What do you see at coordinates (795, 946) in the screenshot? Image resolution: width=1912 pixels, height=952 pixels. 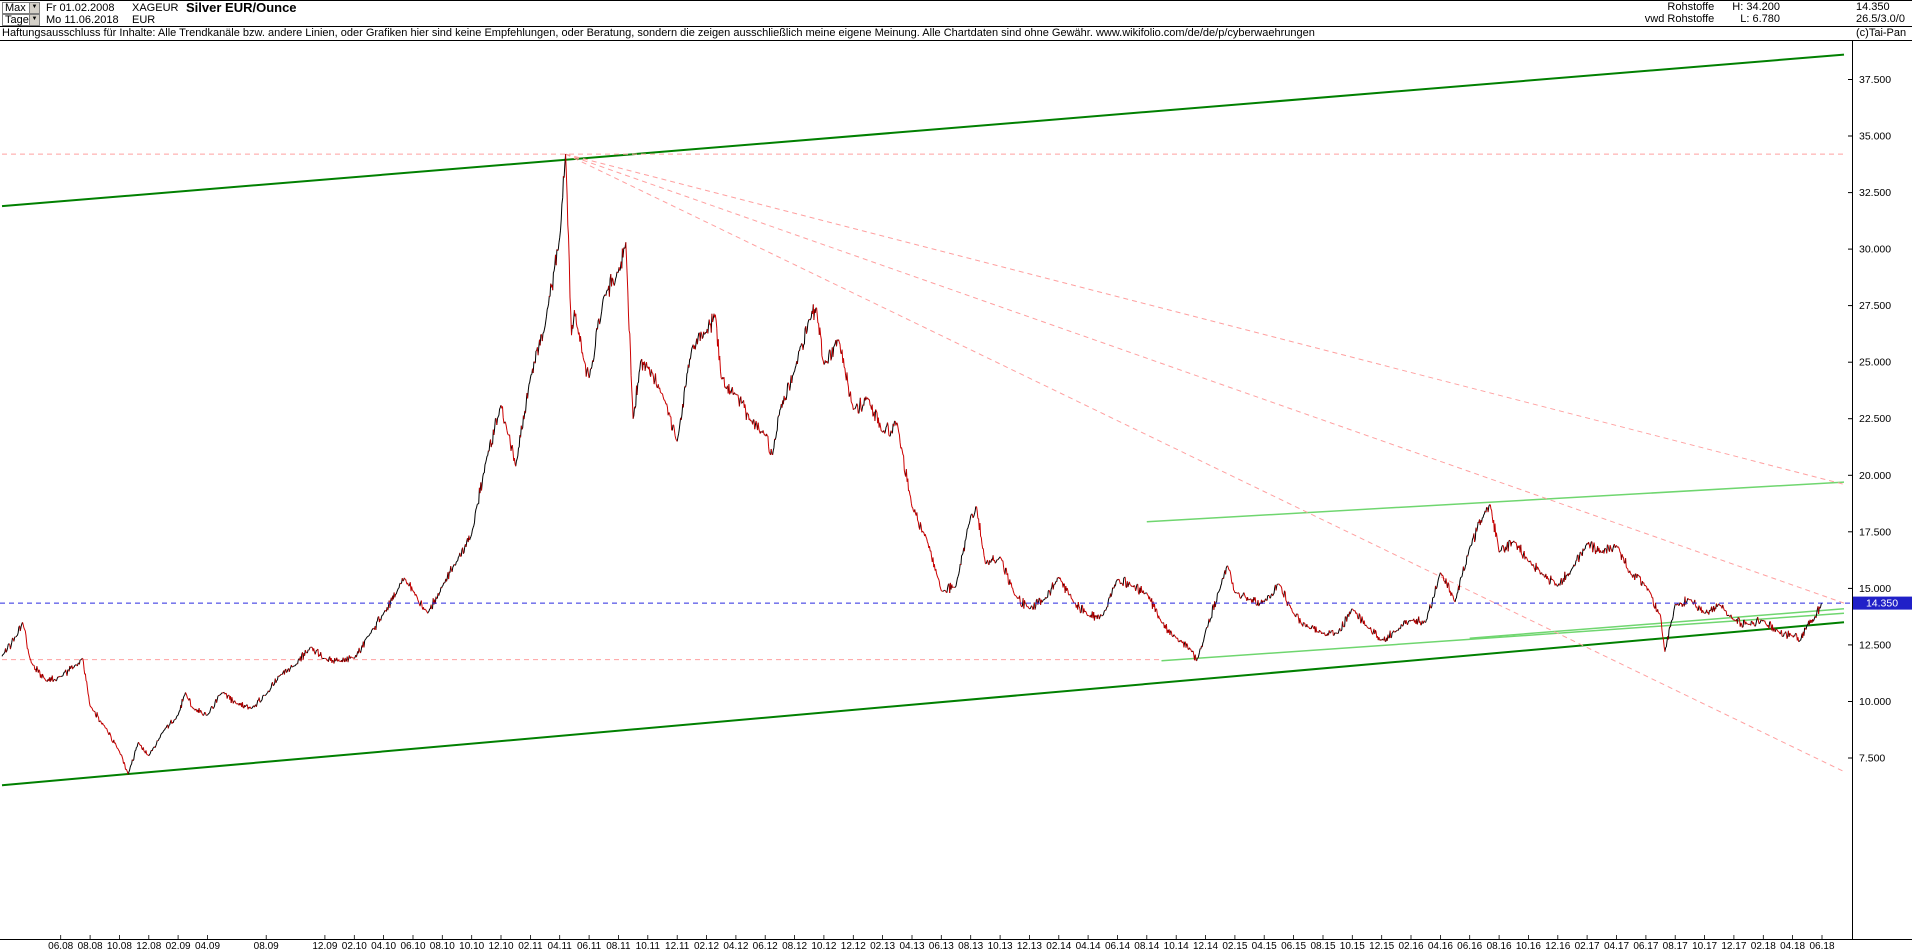 I see `x-axis-label: 08.12` at bounding box center [795, 946].